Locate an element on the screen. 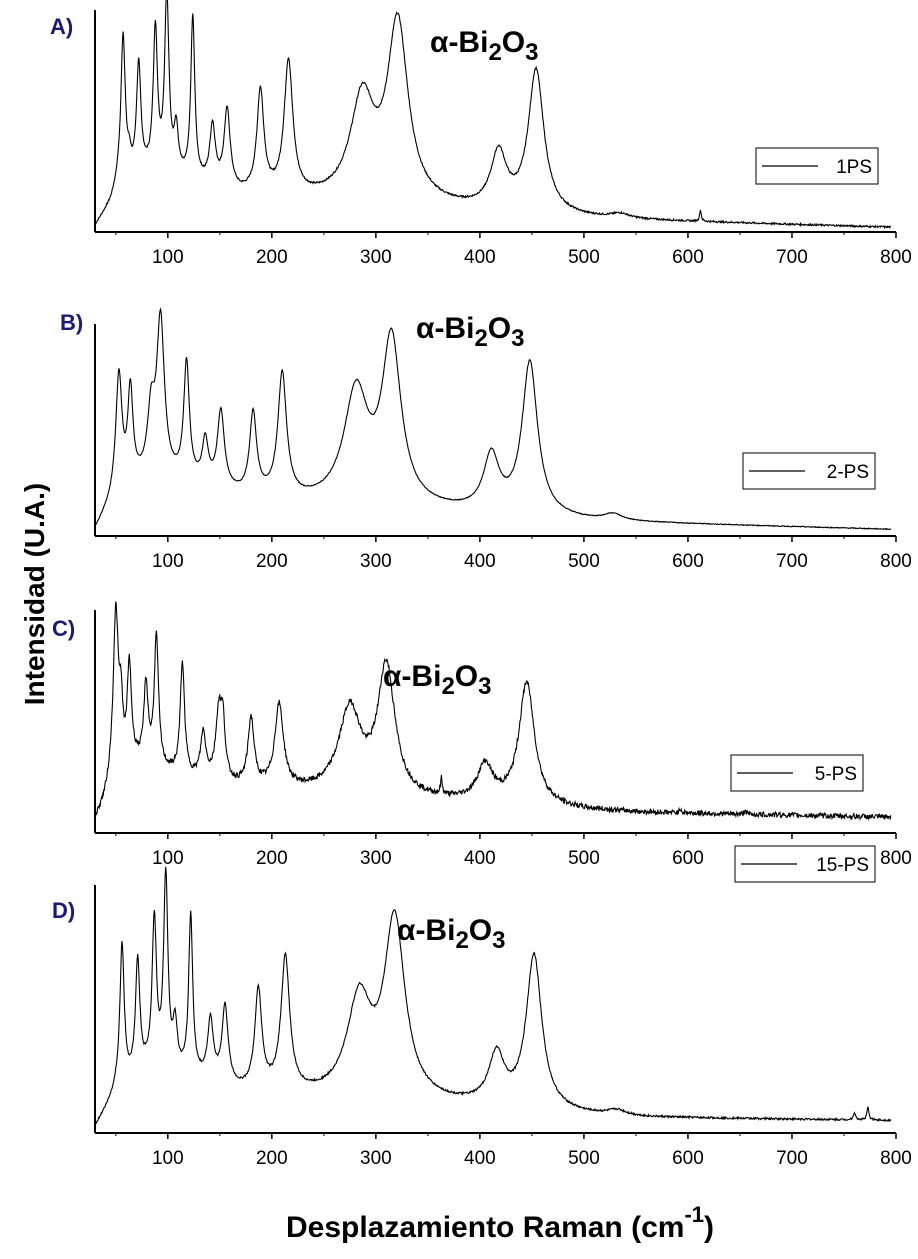 Image resolution: width=918 pixels, height=1259 pixels. panel-label: B) is located at coordinates (71, 322).